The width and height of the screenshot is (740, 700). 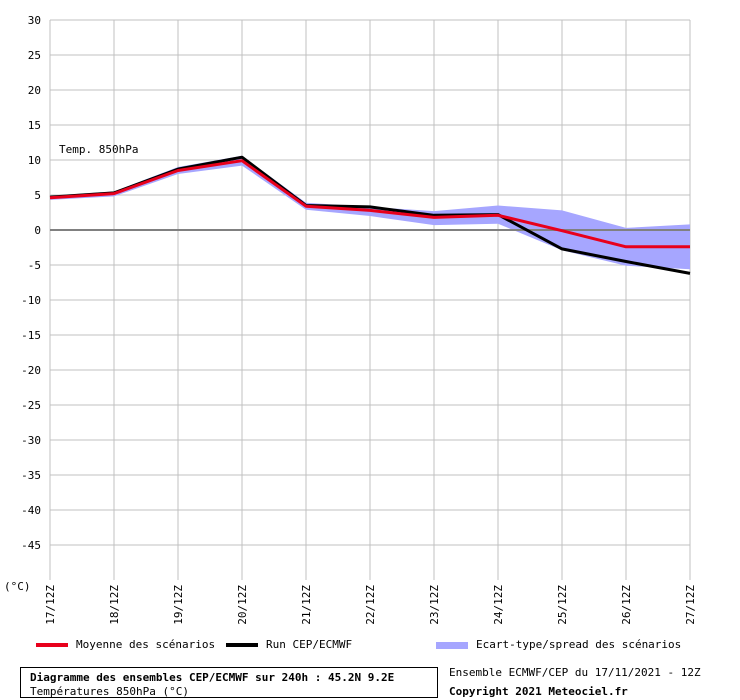 I want to click on y-tick-label: -25, so click(x=31, y=405).